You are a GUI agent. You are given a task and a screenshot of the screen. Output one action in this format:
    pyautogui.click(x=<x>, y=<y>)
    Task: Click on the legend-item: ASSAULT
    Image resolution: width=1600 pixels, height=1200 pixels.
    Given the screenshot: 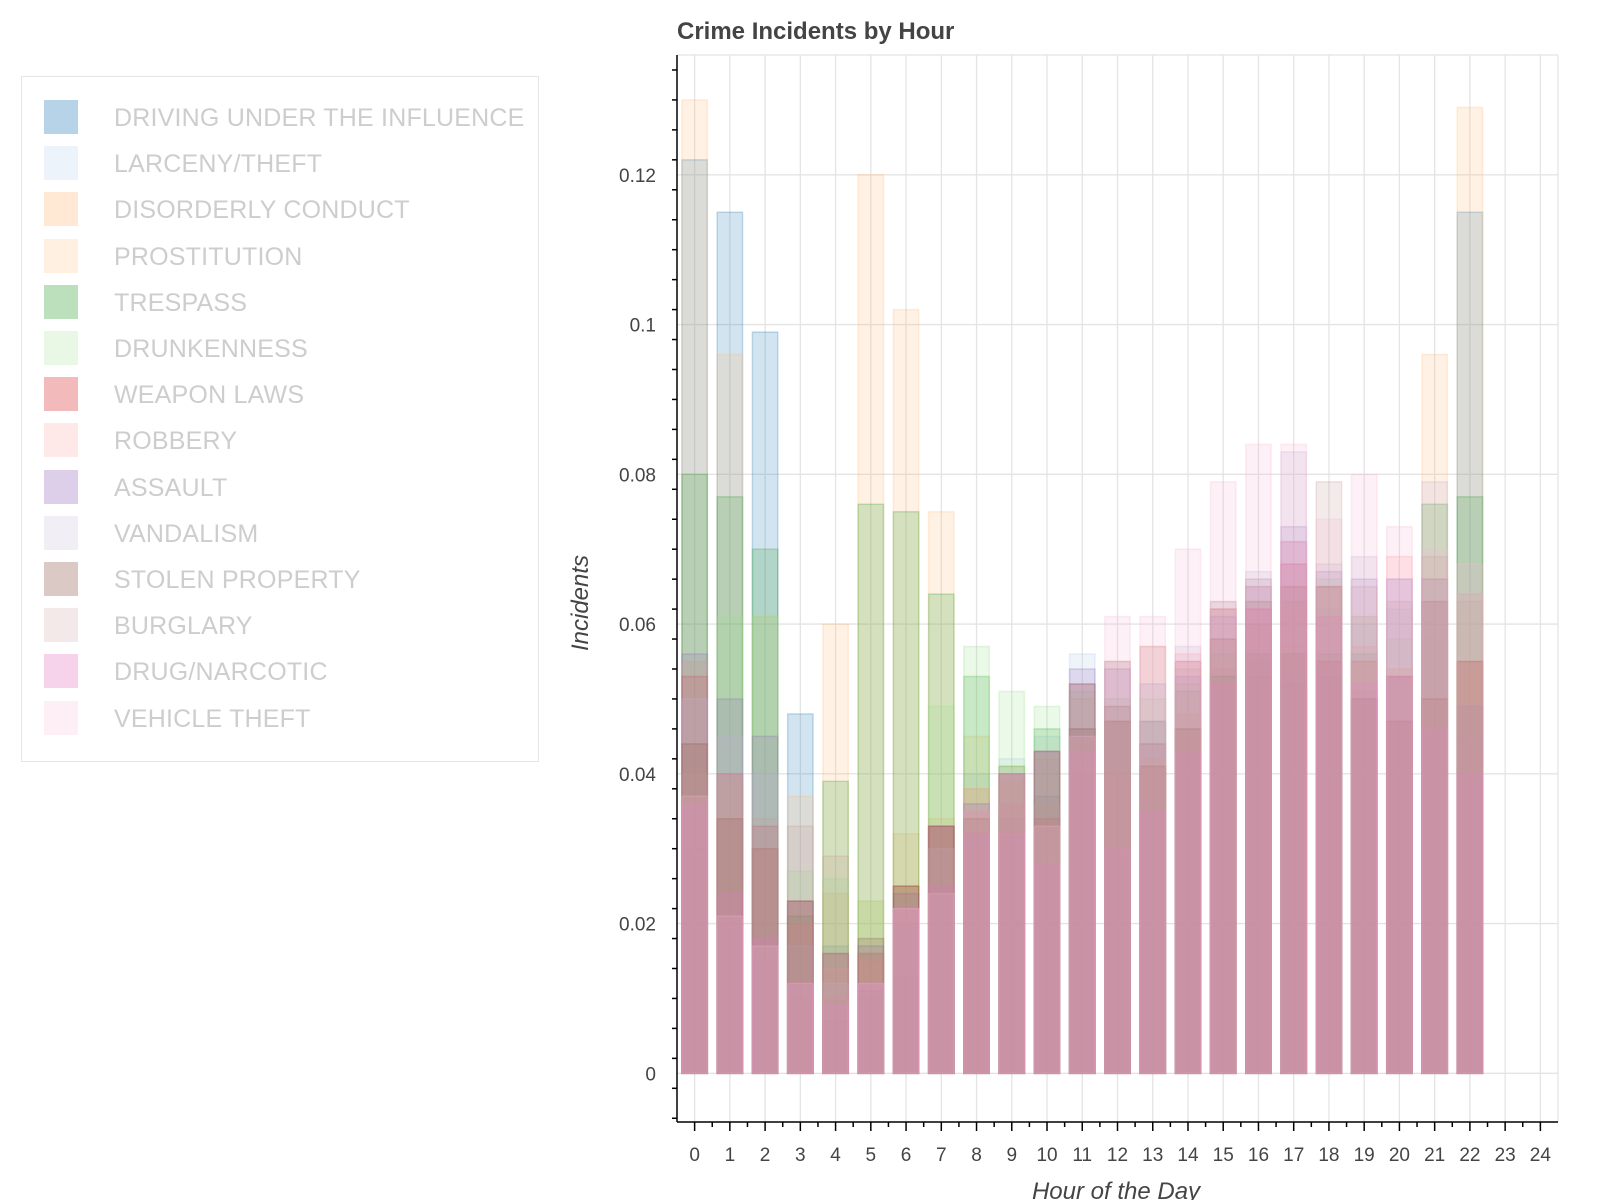 What is the action you would take?
    pyautogui.click(x=284, y=487)
    